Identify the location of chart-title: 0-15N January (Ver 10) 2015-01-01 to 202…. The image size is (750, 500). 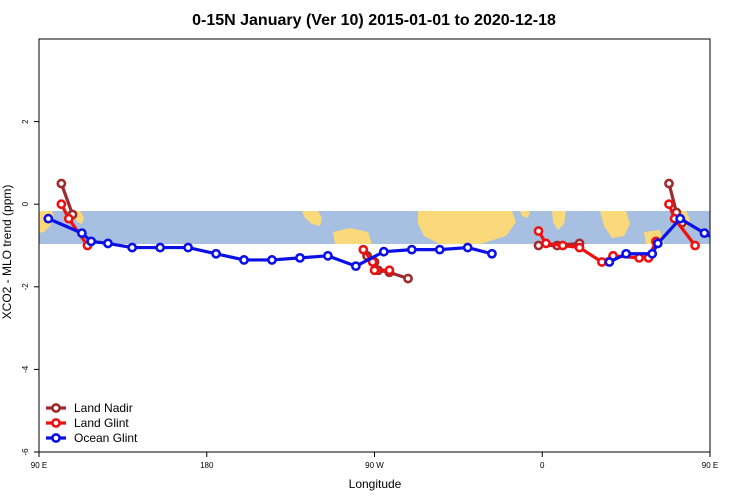
(374, 20).